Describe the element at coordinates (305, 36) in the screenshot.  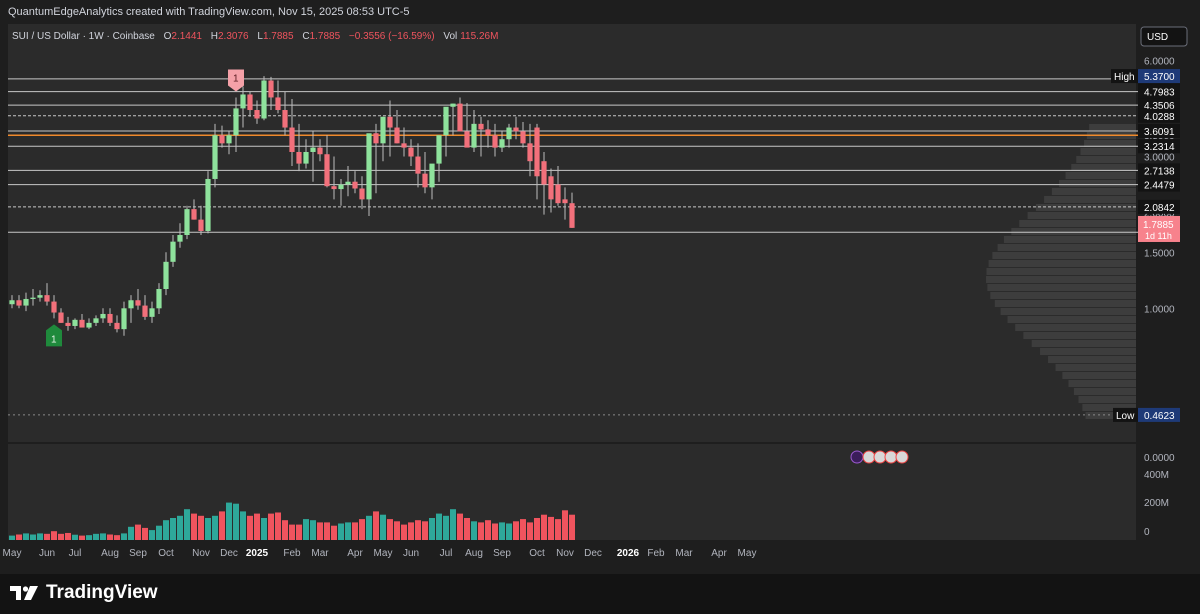
I see `legend-c-label: C` at that location.